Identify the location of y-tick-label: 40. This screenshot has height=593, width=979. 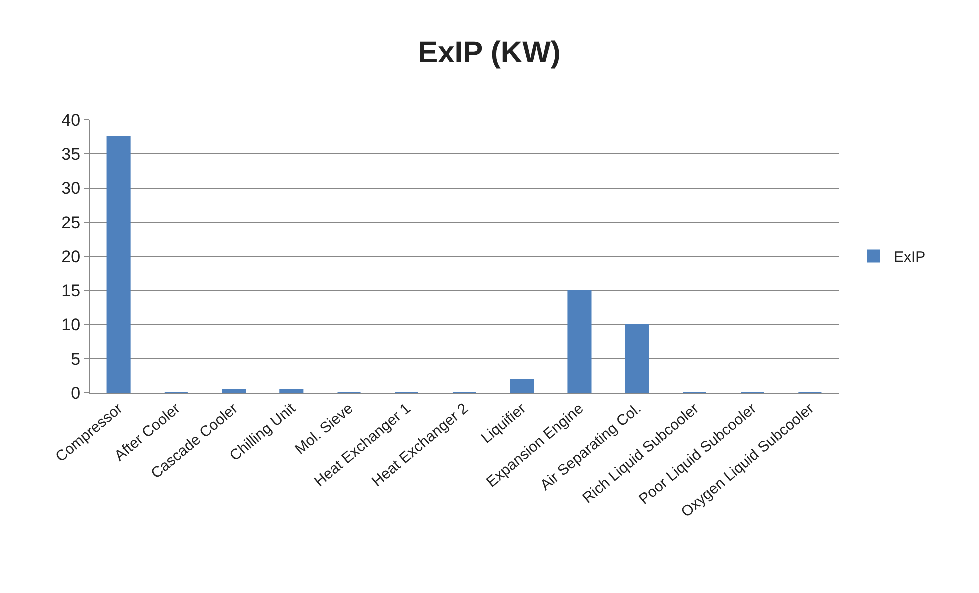
(71, 120).